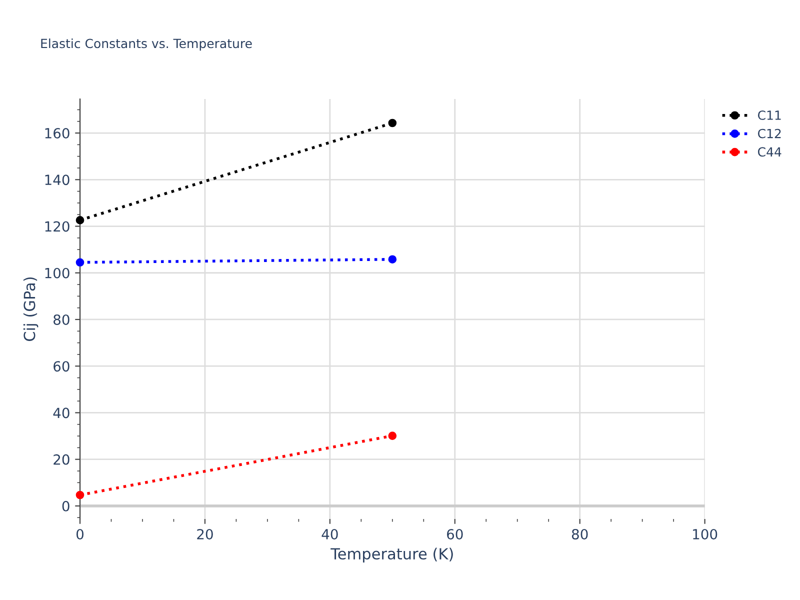 The width and height of the screenshot is (800, 600). Describe the element at coordinates (205, 534) in the screenshot. I see `x-tick-label: 20` at that location.